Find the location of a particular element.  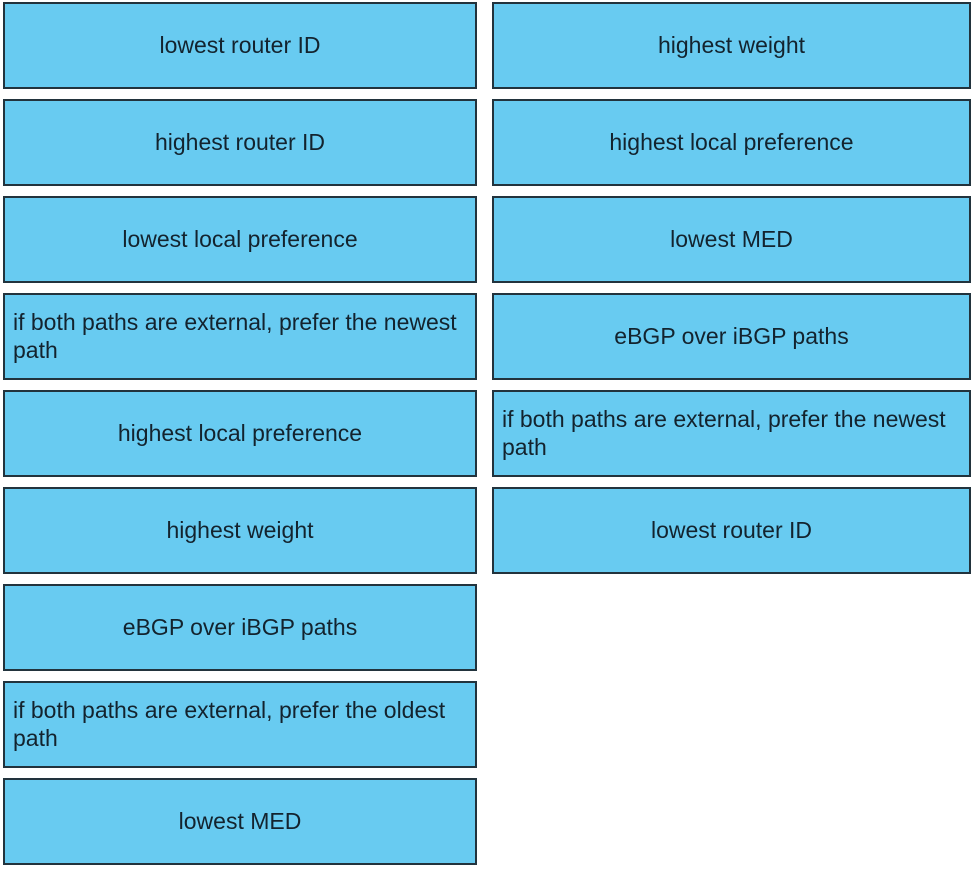

answer-box-label: highest weight is located at coordinates (731, 44).